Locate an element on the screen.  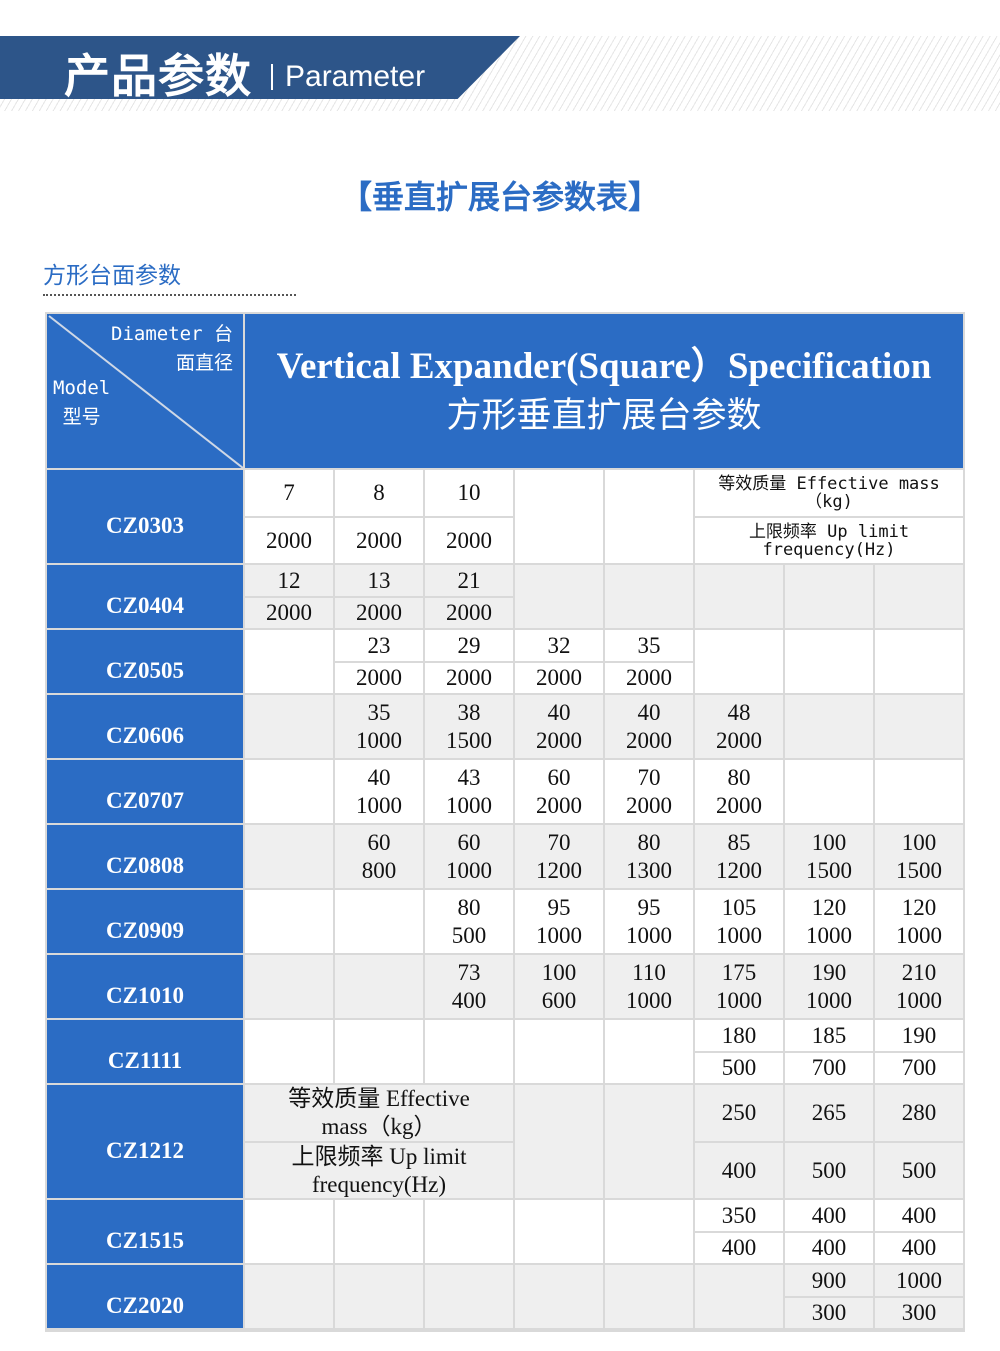
mass-value: 100 is located at coordinates (559, 972).